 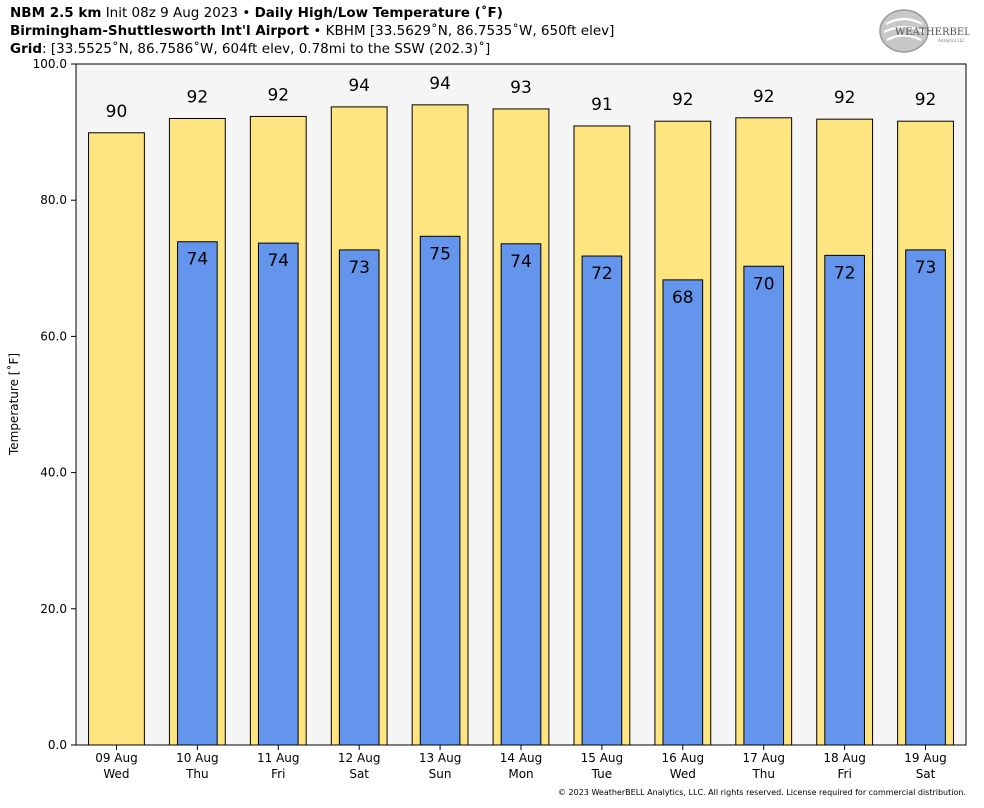 I want to click on x-tick-label-date: 19 Aug, so click(x=925, y=758).